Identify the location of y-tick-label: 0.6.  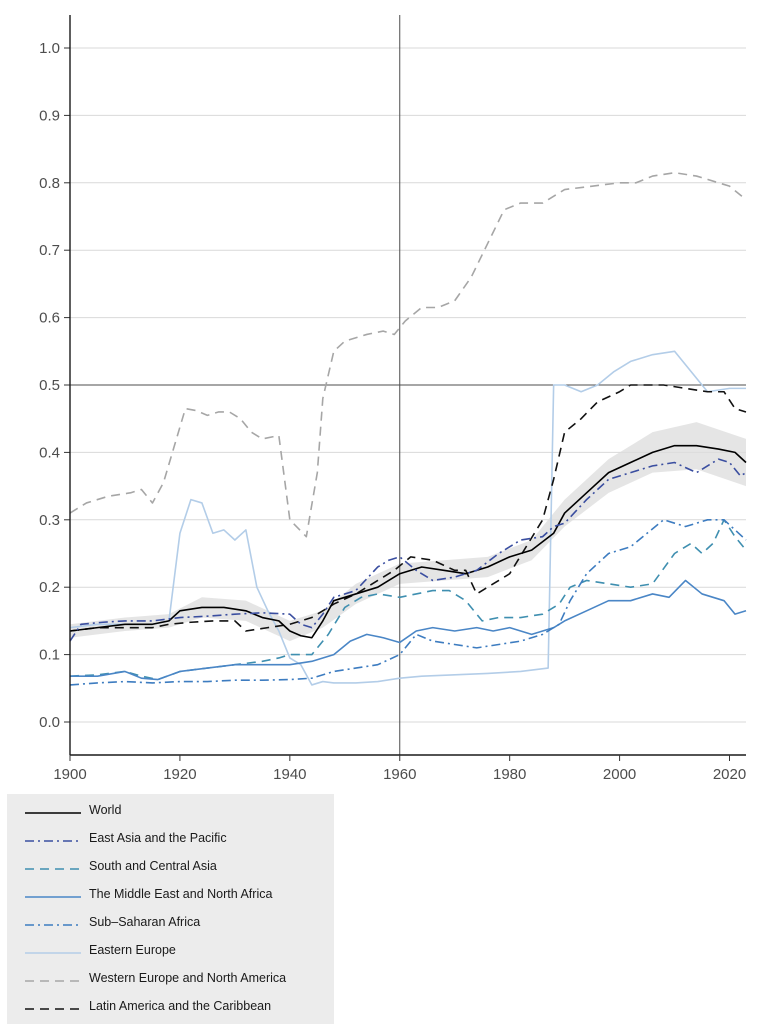
(49, 318).